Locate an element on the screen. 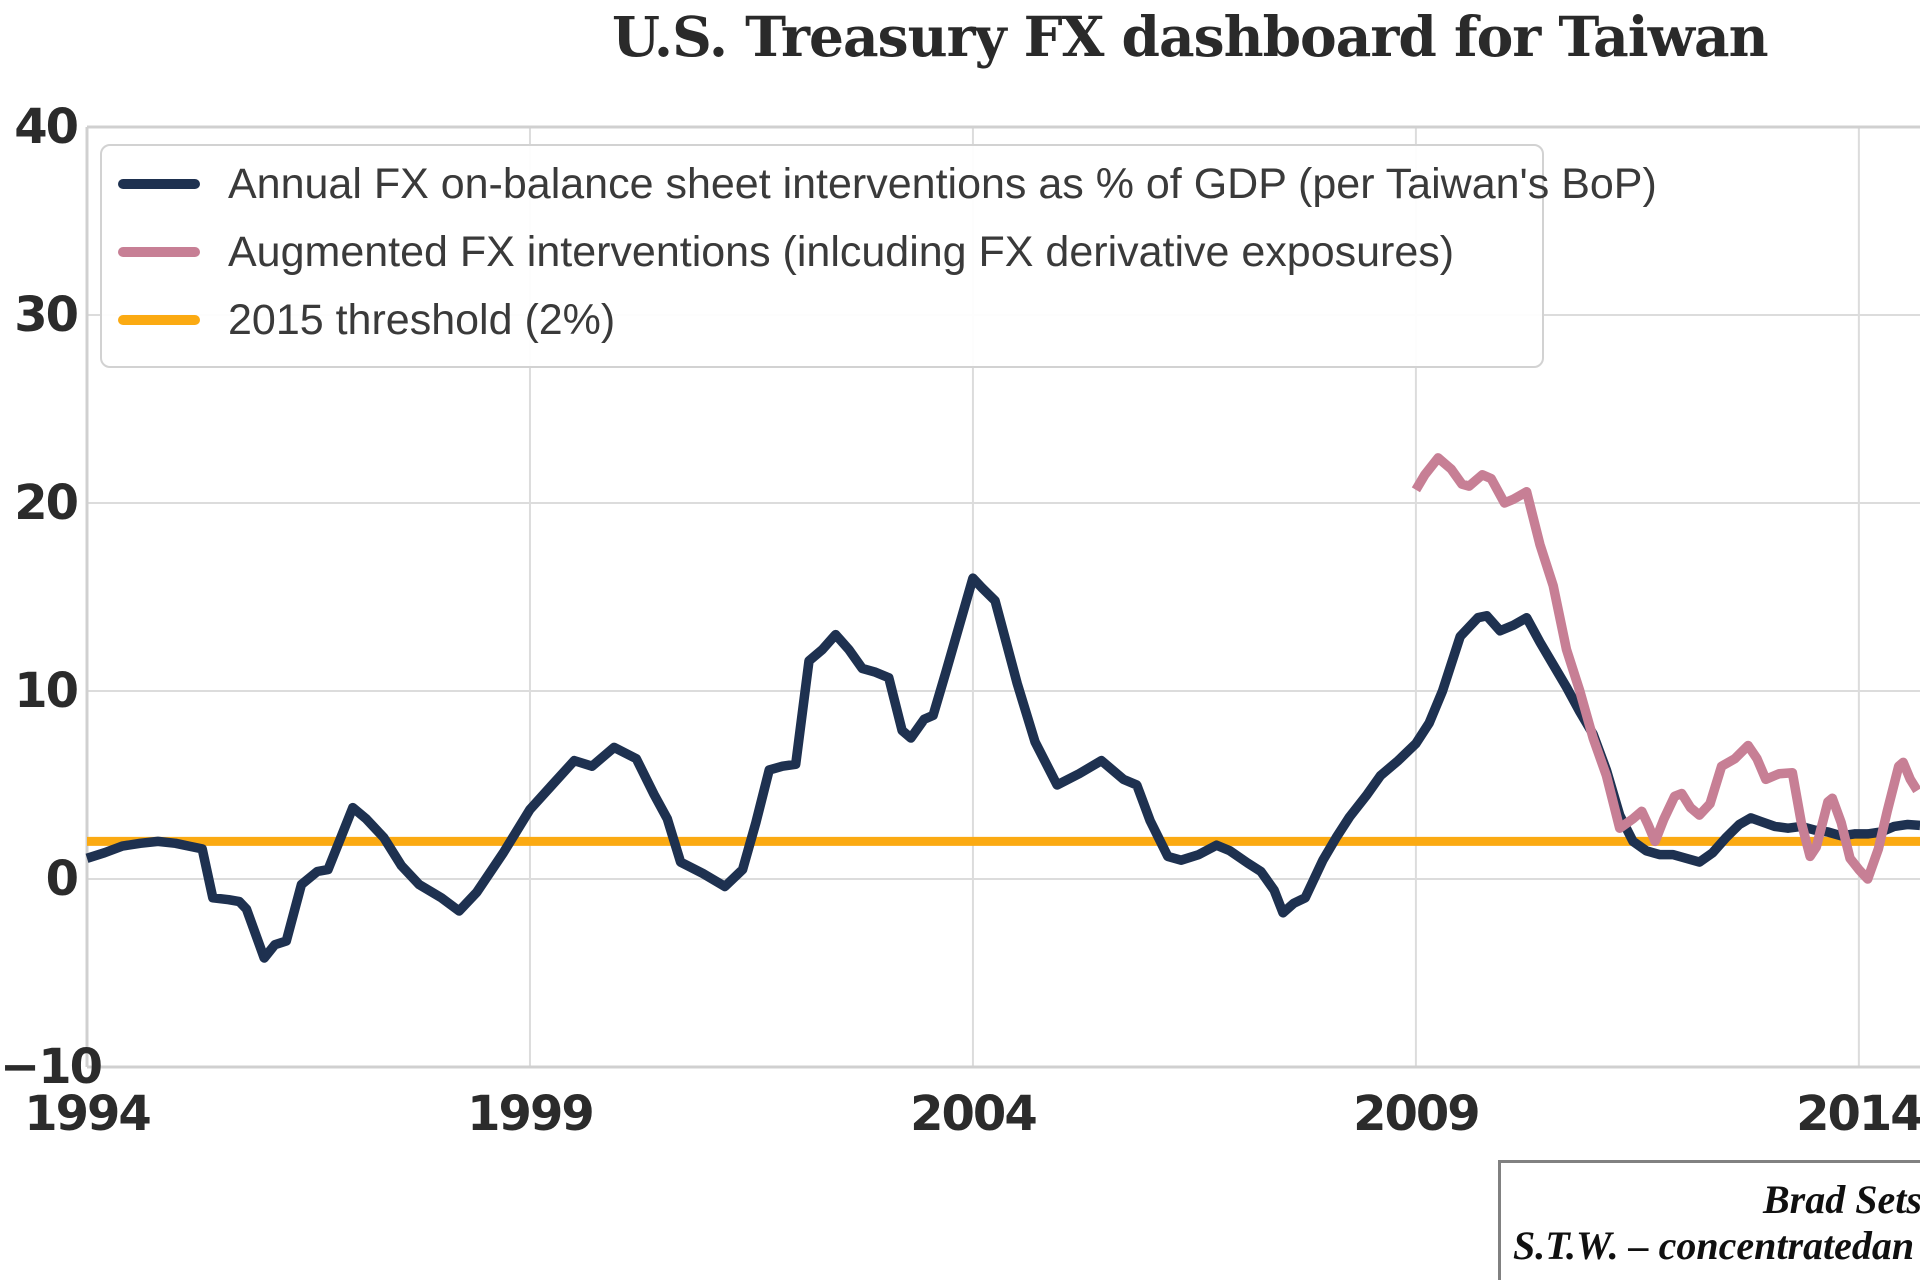  legend-line-swatch-augmented-fx is located at coordinates (159, 252).